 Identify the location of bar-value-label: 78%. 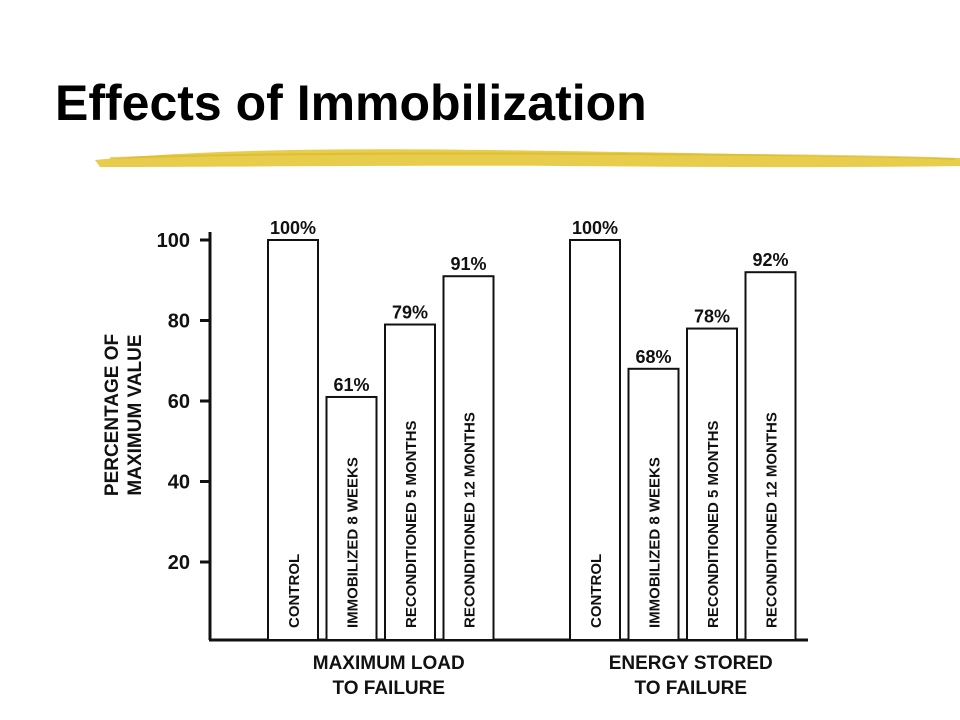
(712, 317).